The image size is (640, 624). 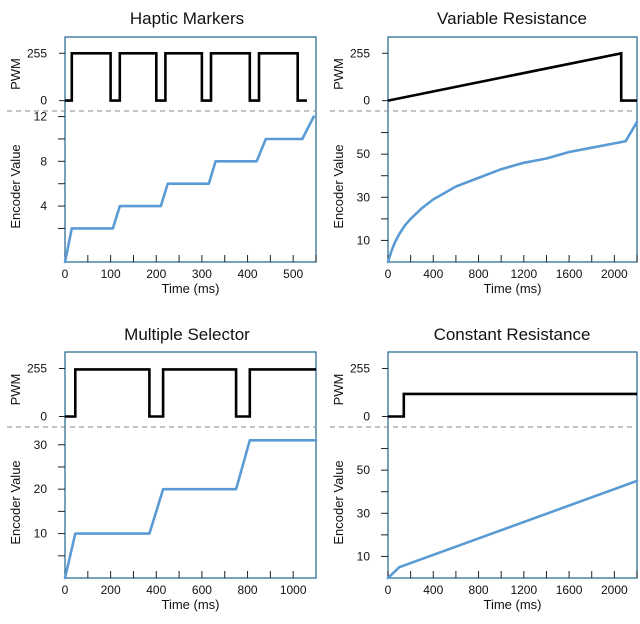 I want to click on chart-title: Haptic Markers, so click(x=187, y=18).